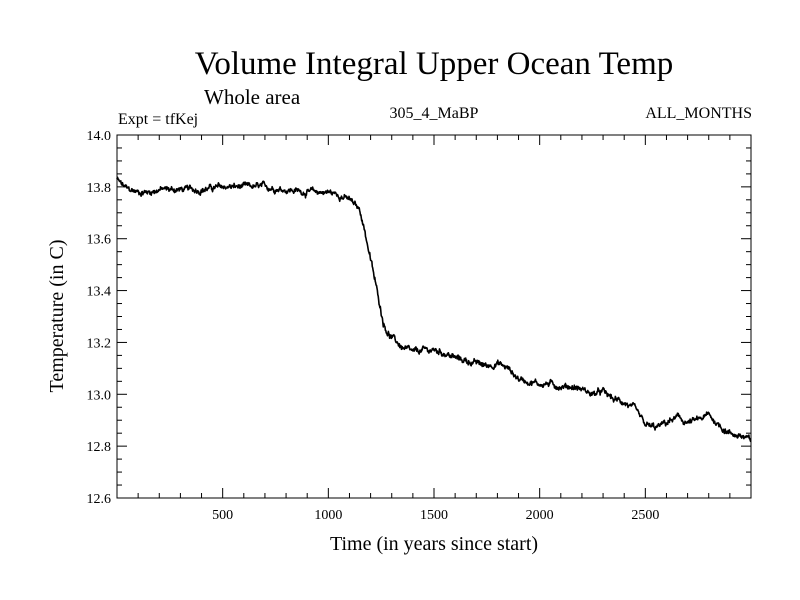  I want to click on x-tick-label: 2500, so click(645, 515).